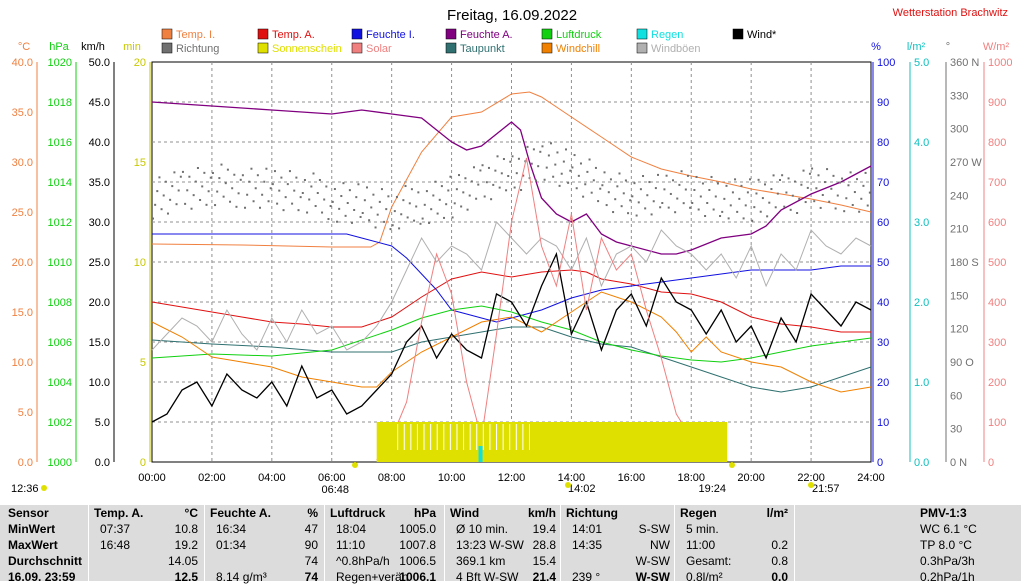 Image resolution: width=1021 pixels, height=585 pixels. I want to click on pct-tick-label: 20, so click(883, 383).